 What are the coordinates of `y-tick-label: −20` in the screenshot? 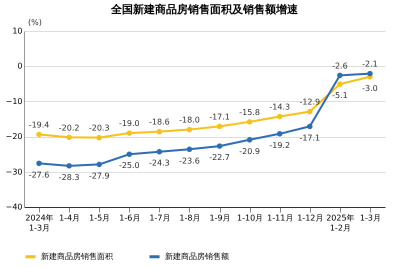 It's located at (14, 137).